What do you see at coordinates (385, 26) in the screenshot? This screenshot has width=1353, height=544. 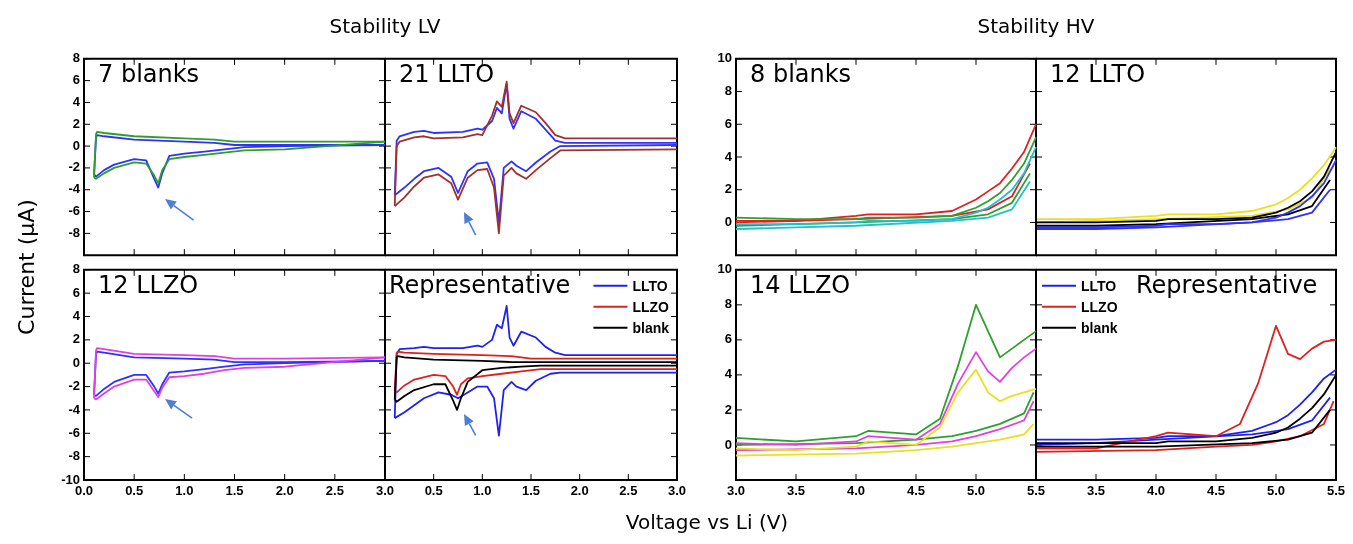 I see `chart-title: Stability LV` at bounding box center [385, 26].